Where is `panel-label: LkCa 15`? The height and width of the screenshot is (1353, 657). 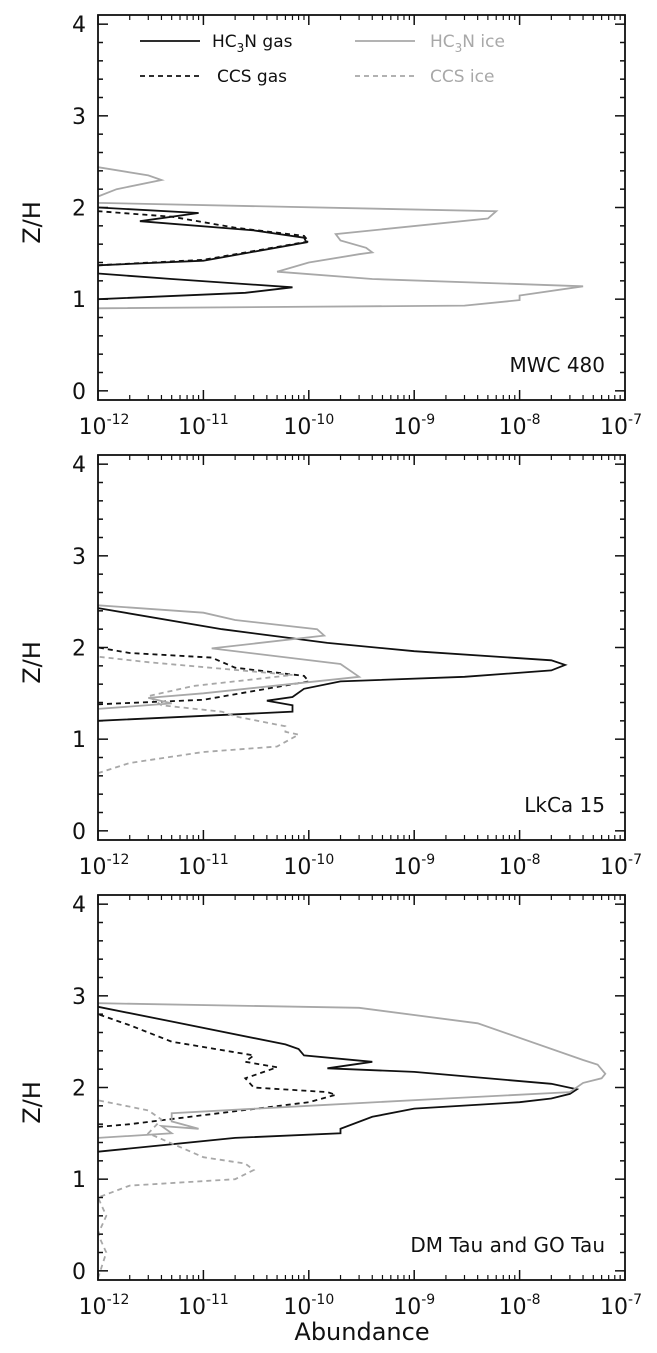 panel-label: LkCa 15 is located at coordinates (564, 805).